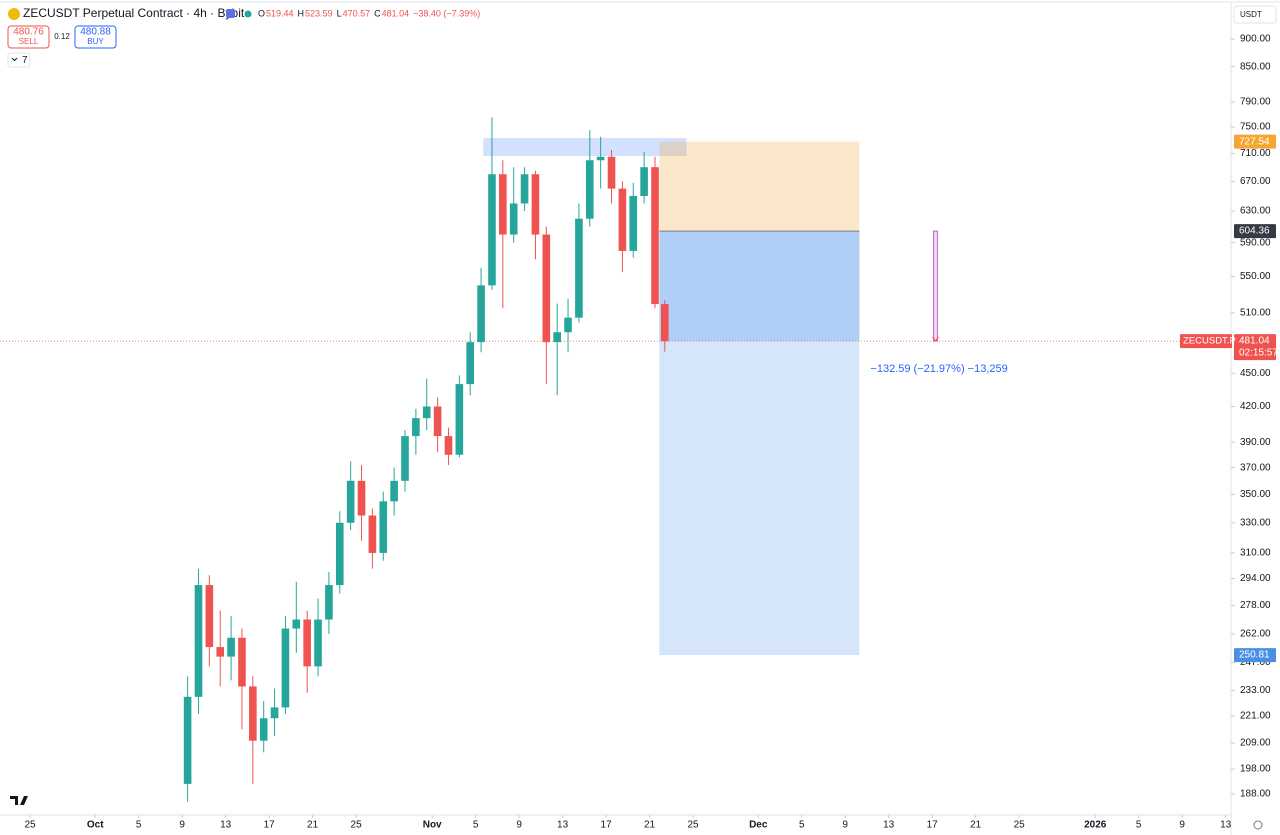 The image size is (1280, 835). I want to click on last-price-label: 481.04, so click(1254, 341).